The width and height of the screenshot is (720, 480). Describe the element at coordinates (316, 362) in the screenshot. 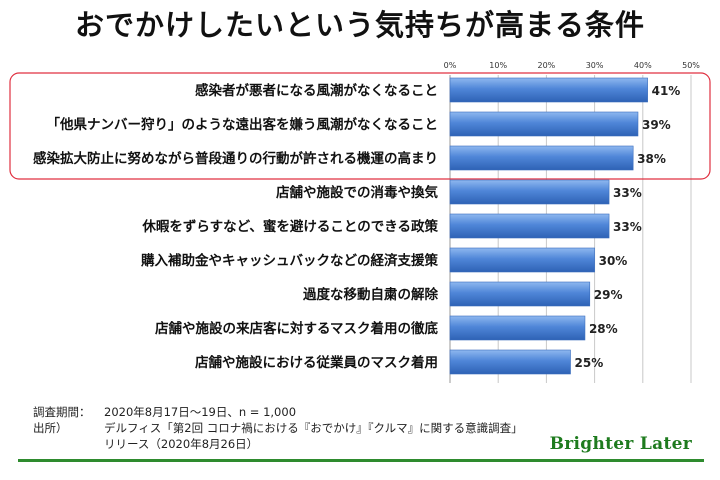

I see `category-label: 店舗や施設における従業員のマスク着用` at that location.